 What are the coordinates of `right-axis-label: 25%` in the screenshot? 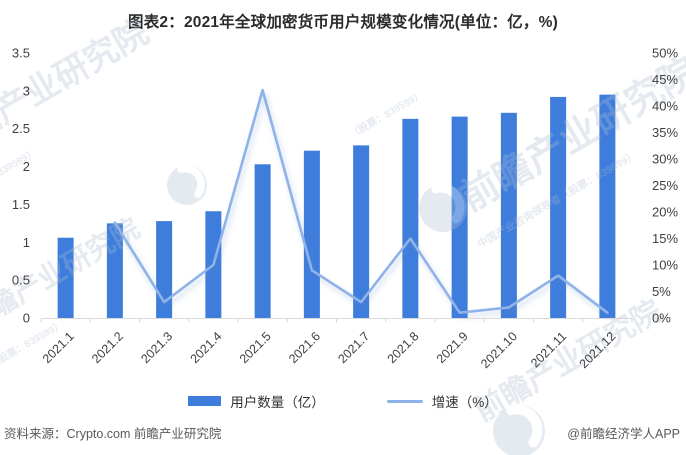 It's located at (665, 185).